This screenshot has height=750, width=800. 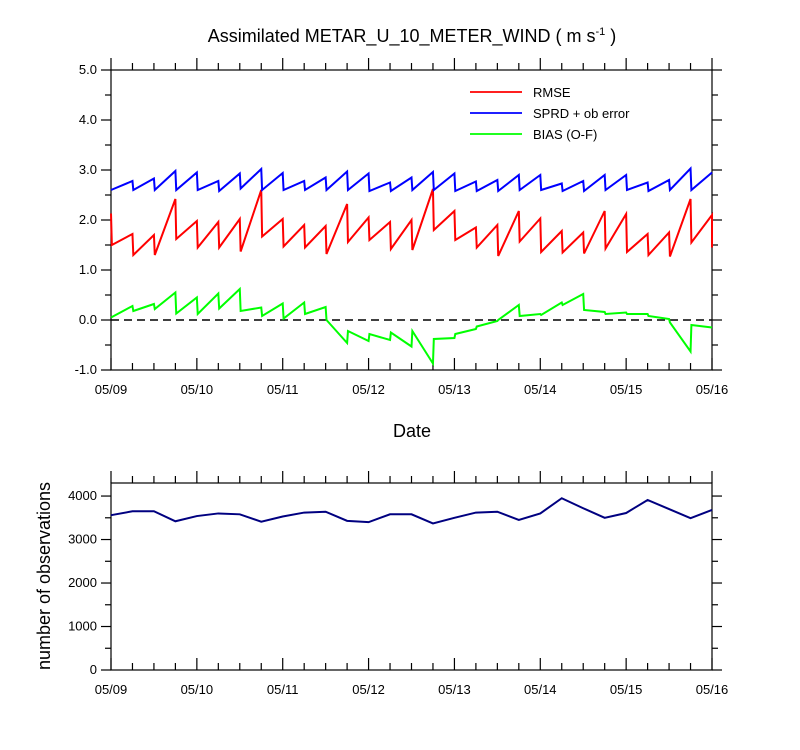 What do you see at coordinates (283, 689) in the screenshot?
I see `bottom-x-tick-label: 05/11` at bounding box center [283, 689].